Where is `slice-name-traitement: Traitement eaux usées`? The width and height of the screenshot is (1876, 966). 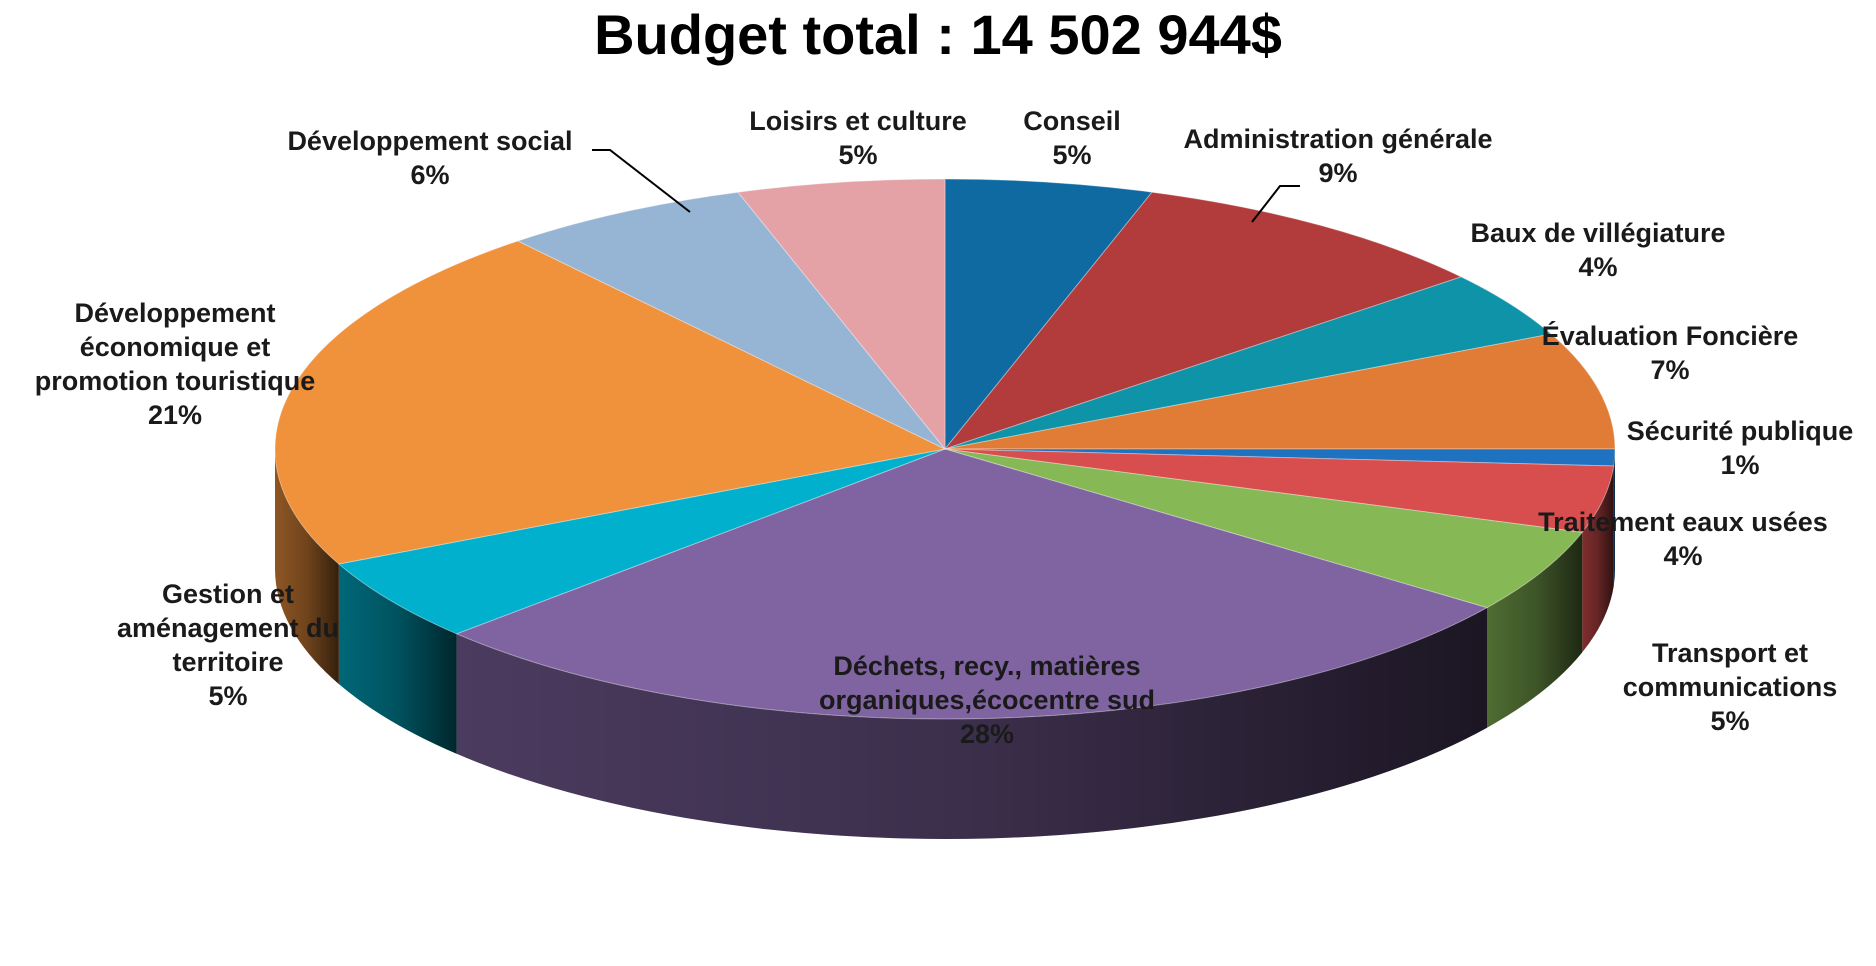
slice-name-traitement: Traitement eaux usées is located at coordinates (1683, 522).